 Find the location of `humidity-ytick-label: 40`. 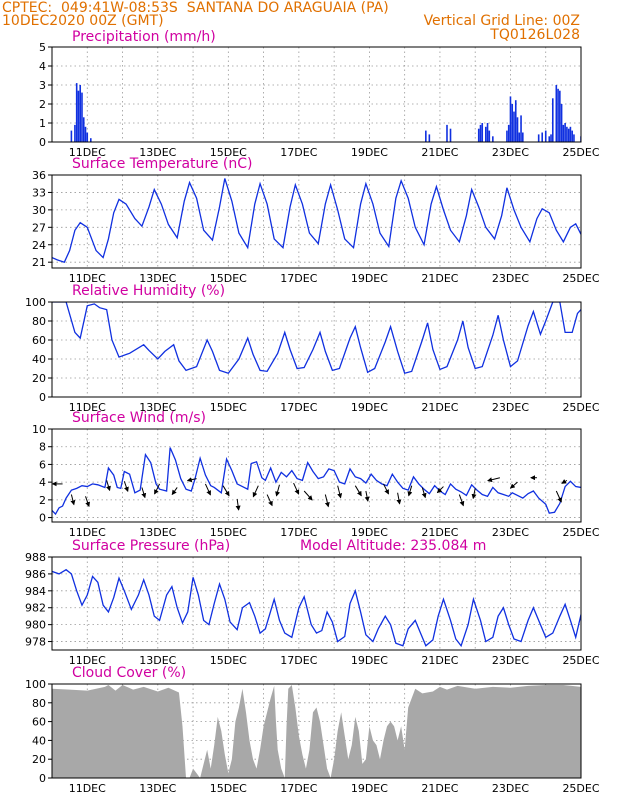

humidity-ytick-label: 40 is located at coordinates (39, 359).